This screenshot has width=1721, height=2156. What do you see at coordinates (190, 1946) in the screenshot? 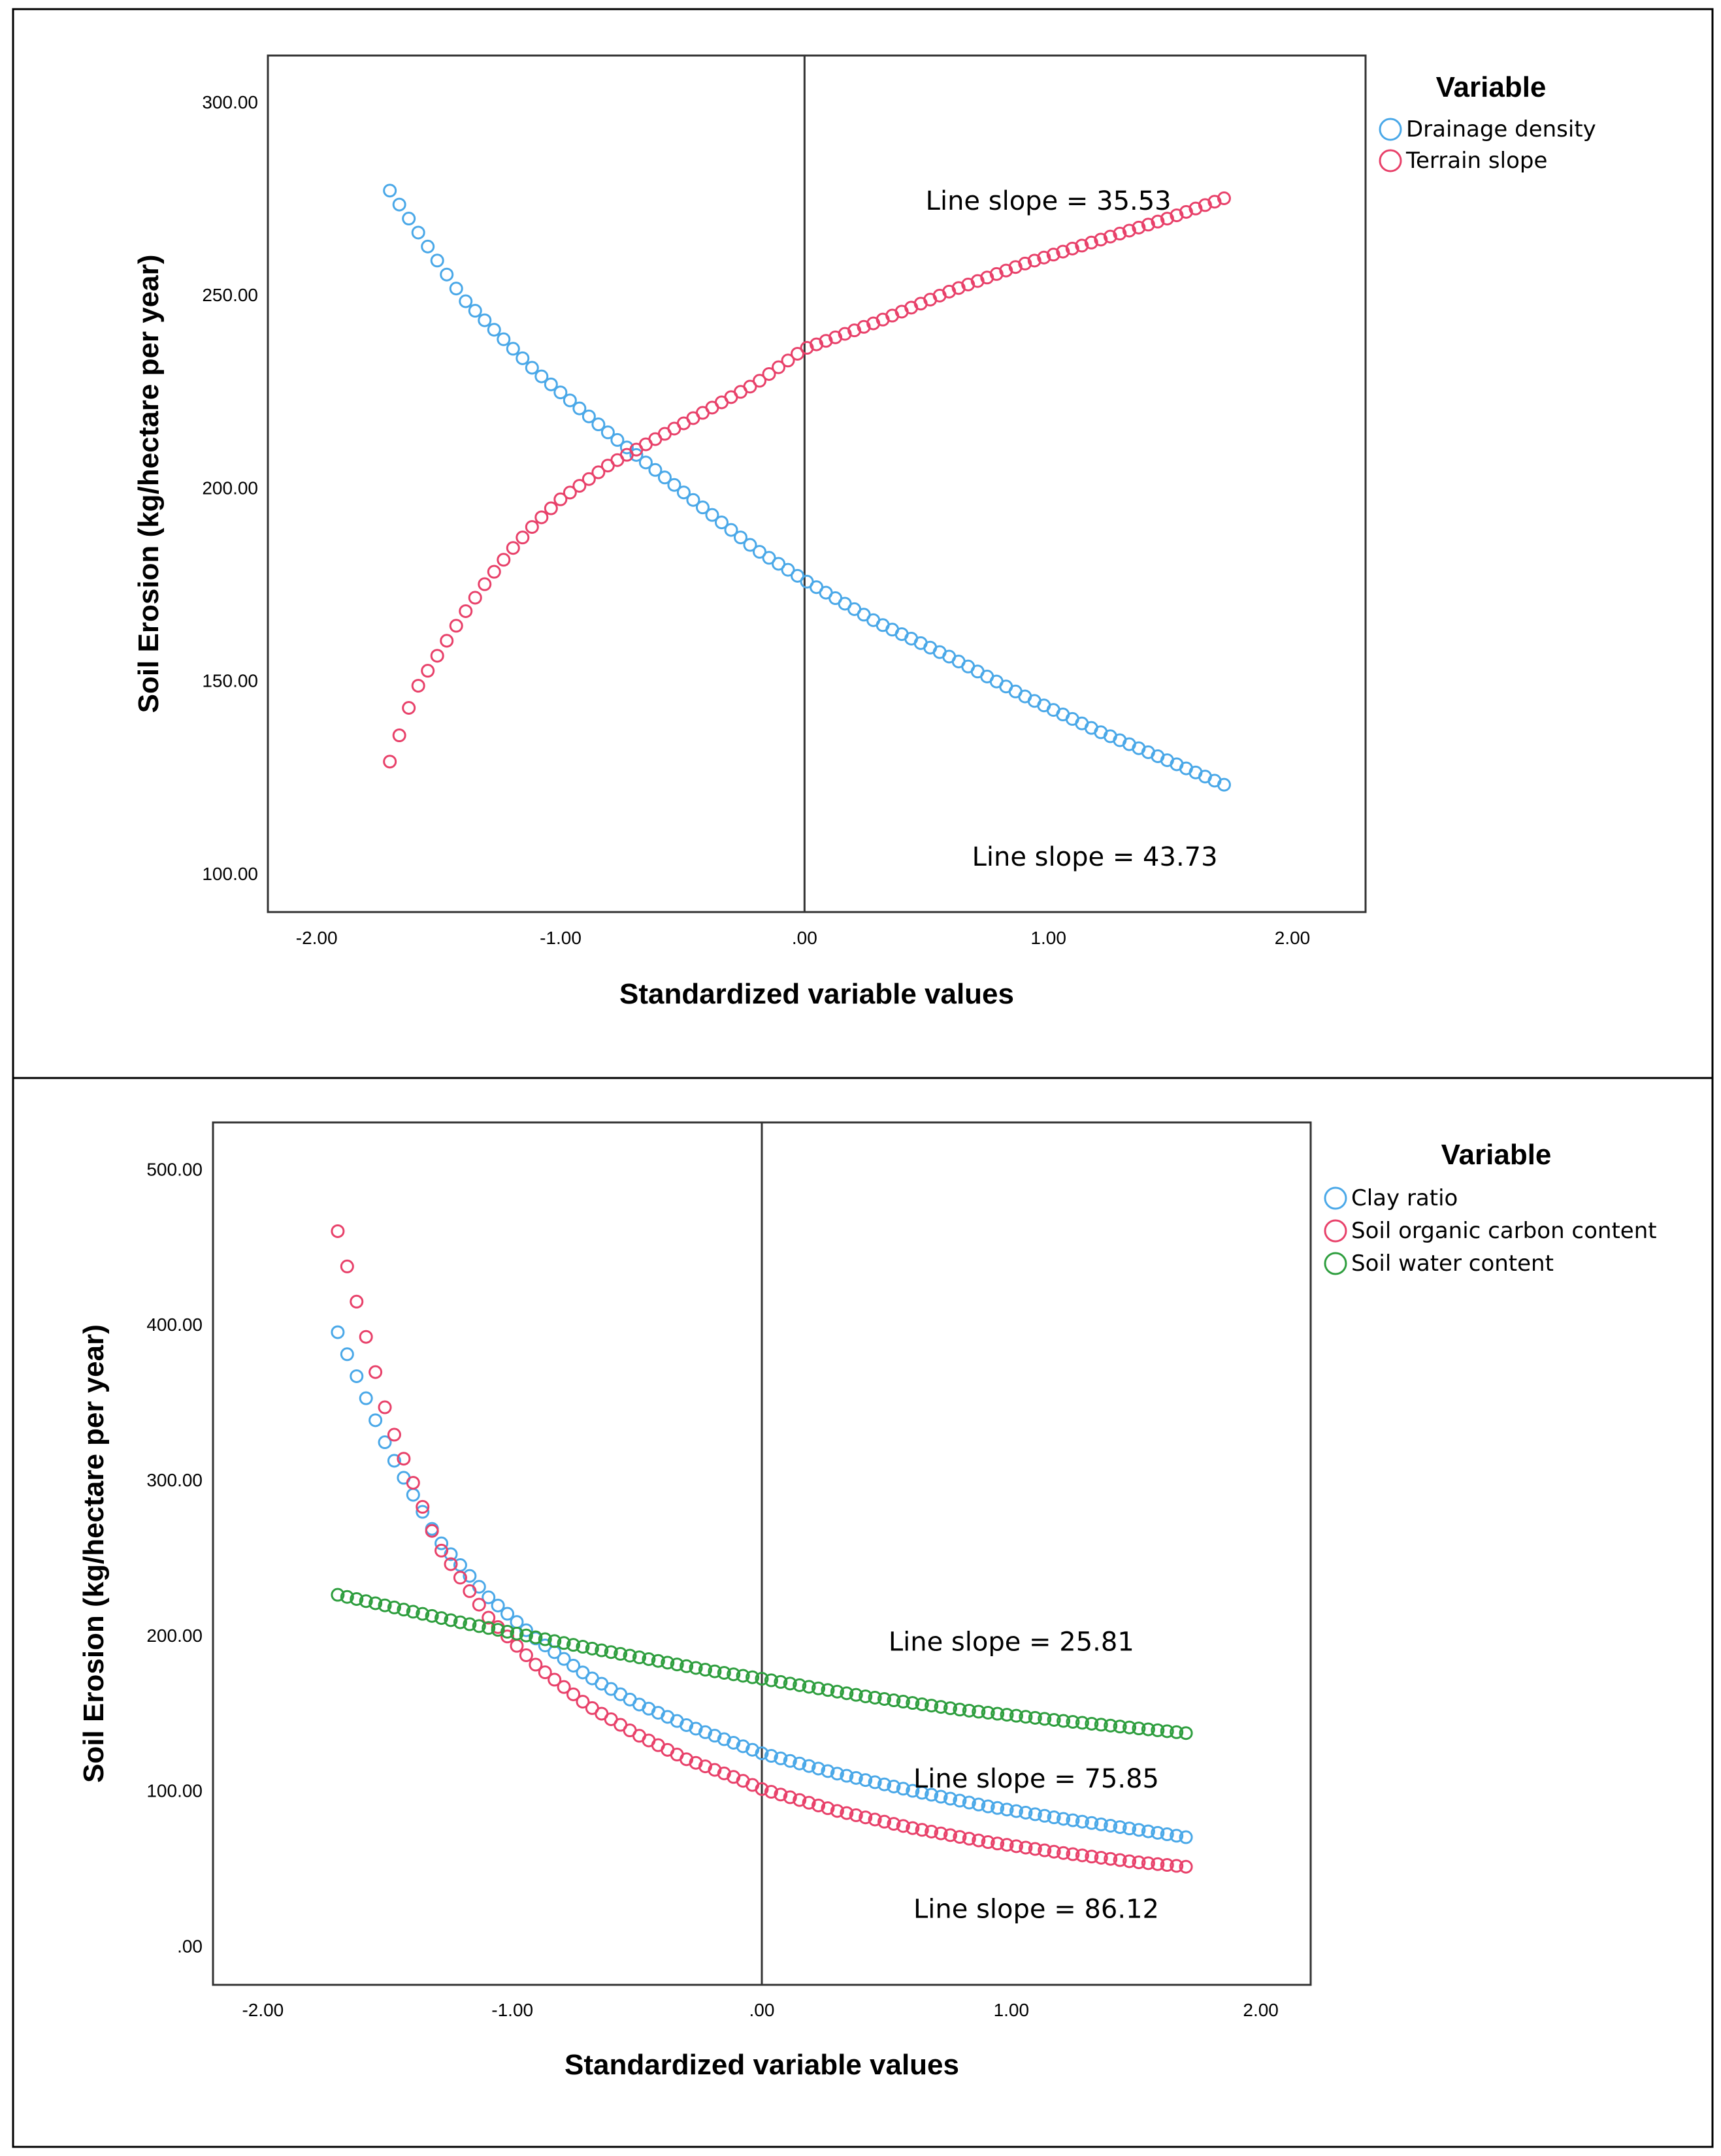
I see `y-tick-label: .00` at bounding box center [190, 1946].